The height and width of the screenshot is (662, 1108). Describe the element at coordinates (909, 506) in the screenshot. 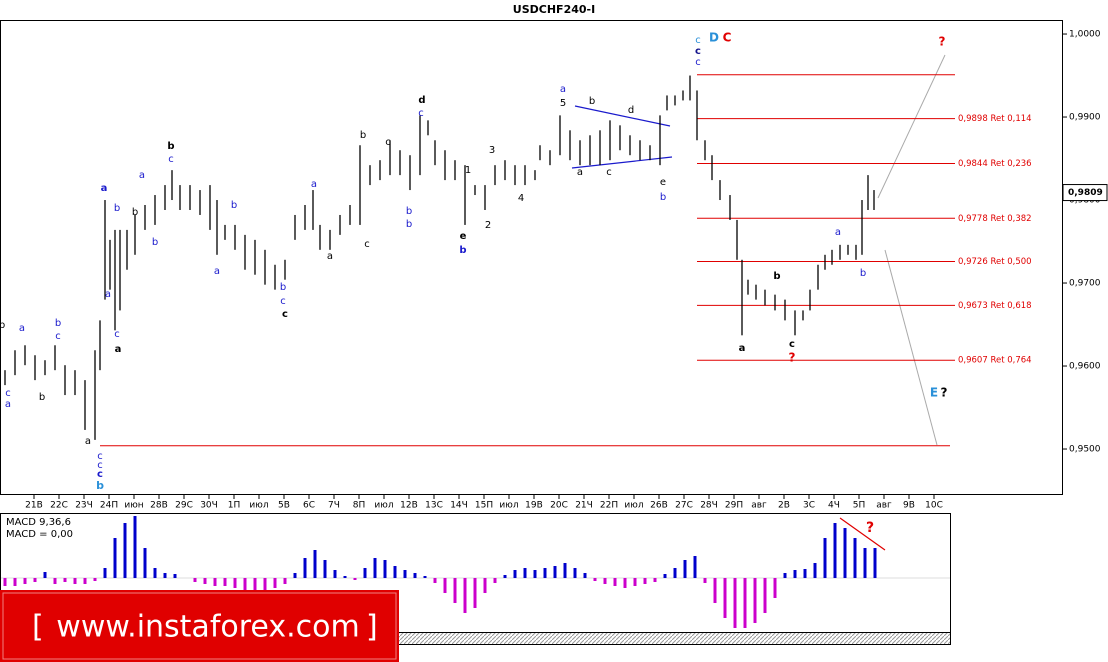

I see `x-tick-label: 9В` at that location.